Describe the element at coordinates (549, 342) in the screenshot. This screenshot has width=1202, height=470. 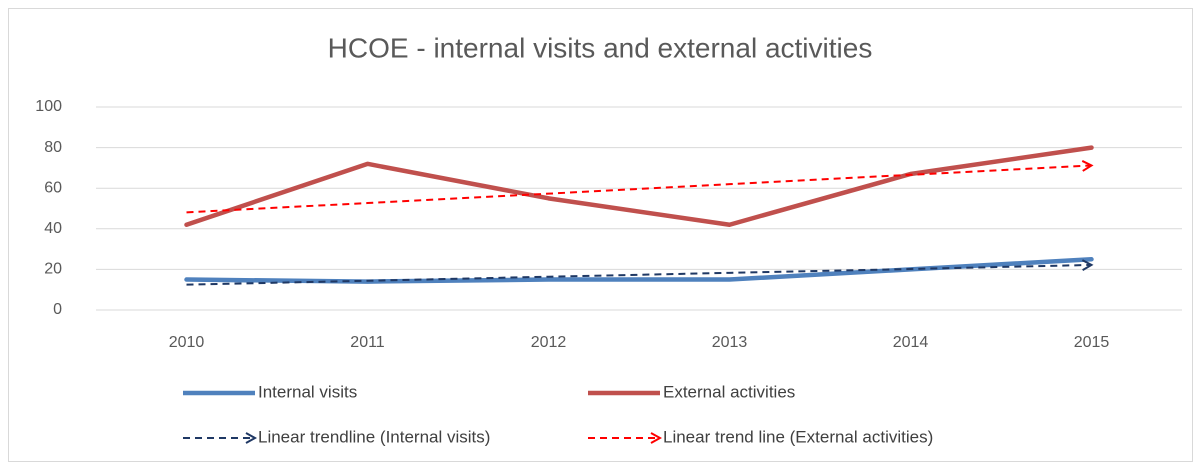
I see `x-tick-label: 2012` at that location.